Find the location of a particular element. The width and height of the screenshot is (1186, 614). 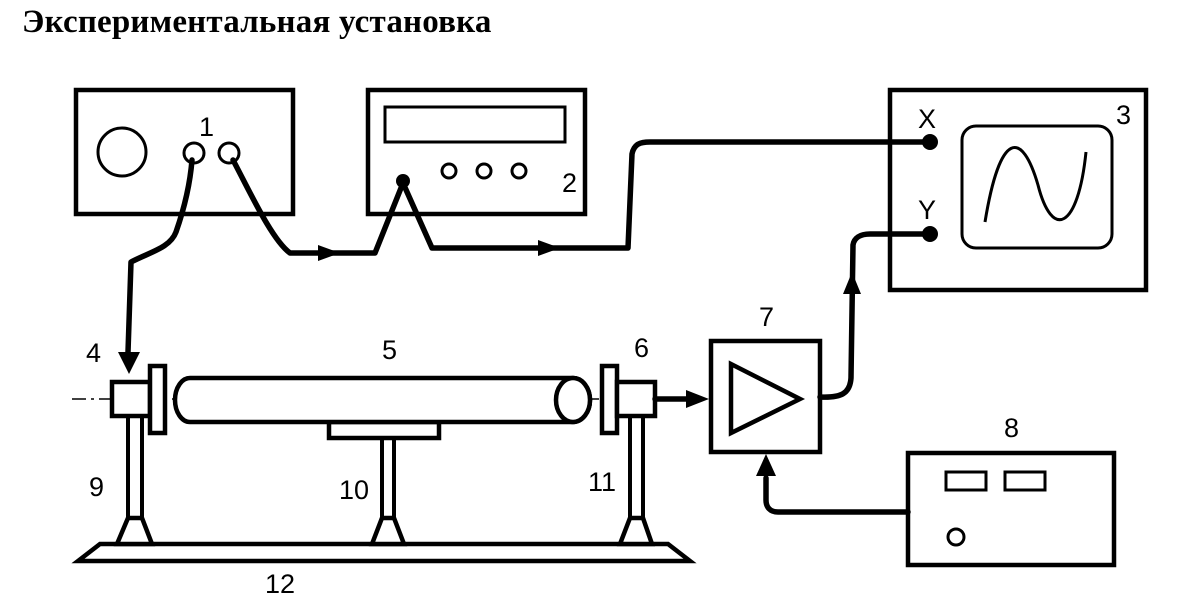

arrow-to-emitter is located at coordinates (129, 363).